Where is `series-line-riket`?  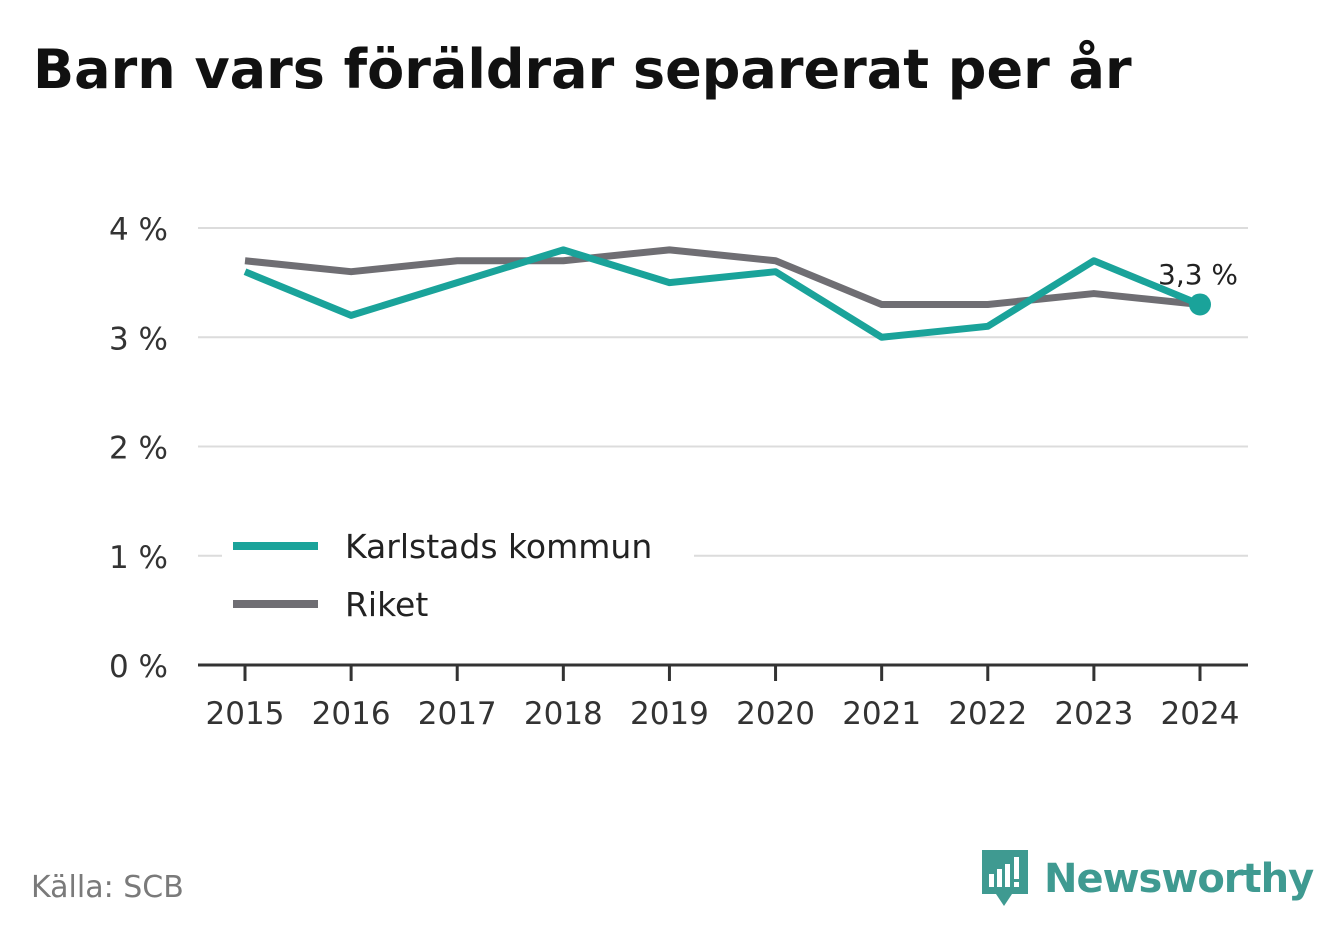
series-line-riket is located at coordinates (722, 277).